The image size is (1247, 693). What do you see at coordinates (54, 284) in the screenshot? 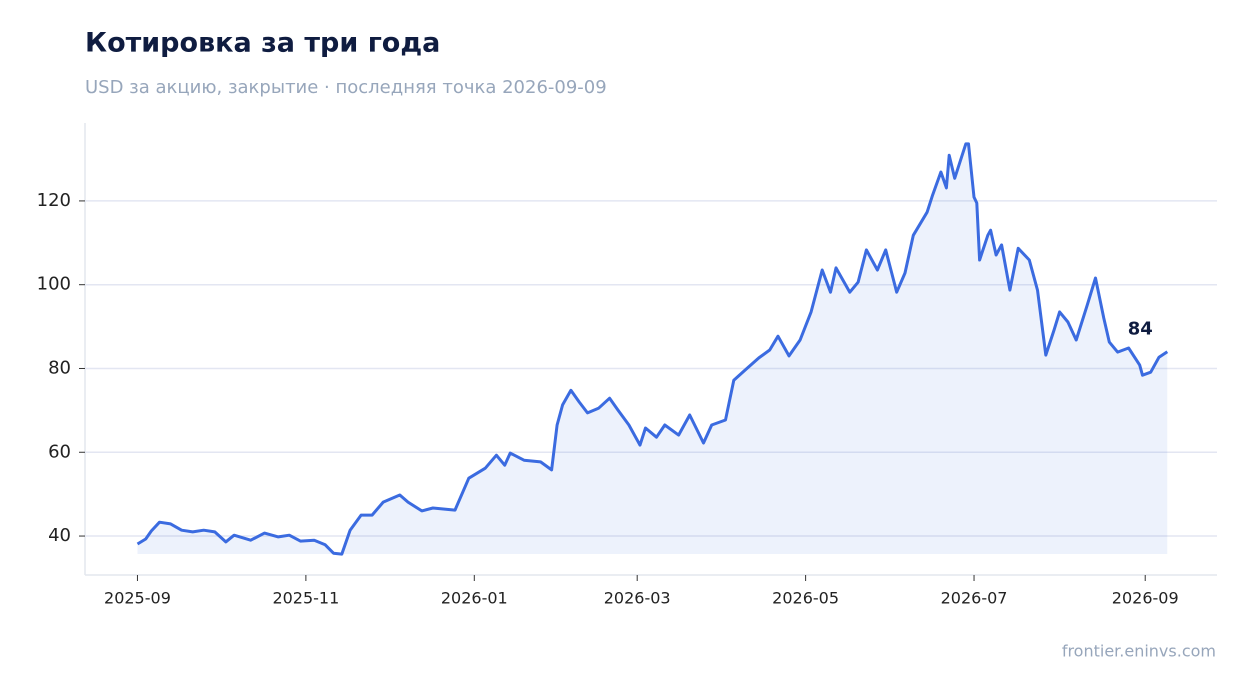
I see `y-tick-label: 100` at bounding box center [54, 284].